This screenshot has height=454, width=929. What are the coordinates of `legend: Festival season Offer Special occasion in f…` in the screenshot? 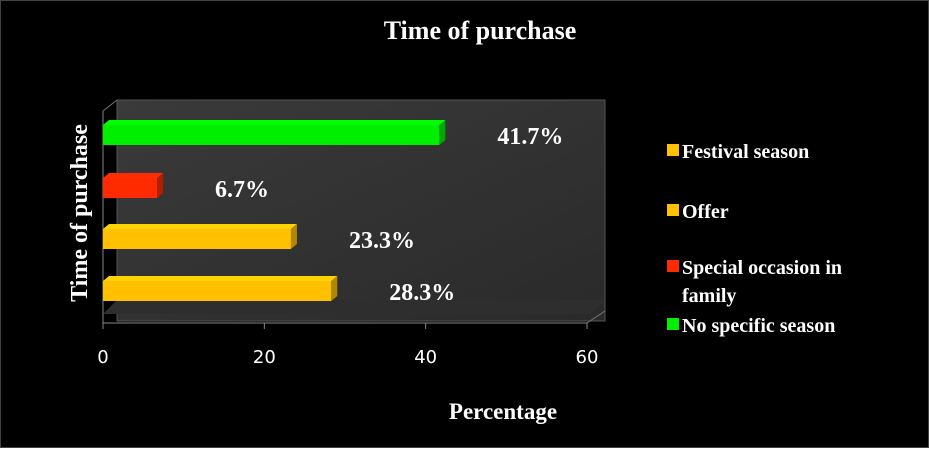 It's located at (754, 239).